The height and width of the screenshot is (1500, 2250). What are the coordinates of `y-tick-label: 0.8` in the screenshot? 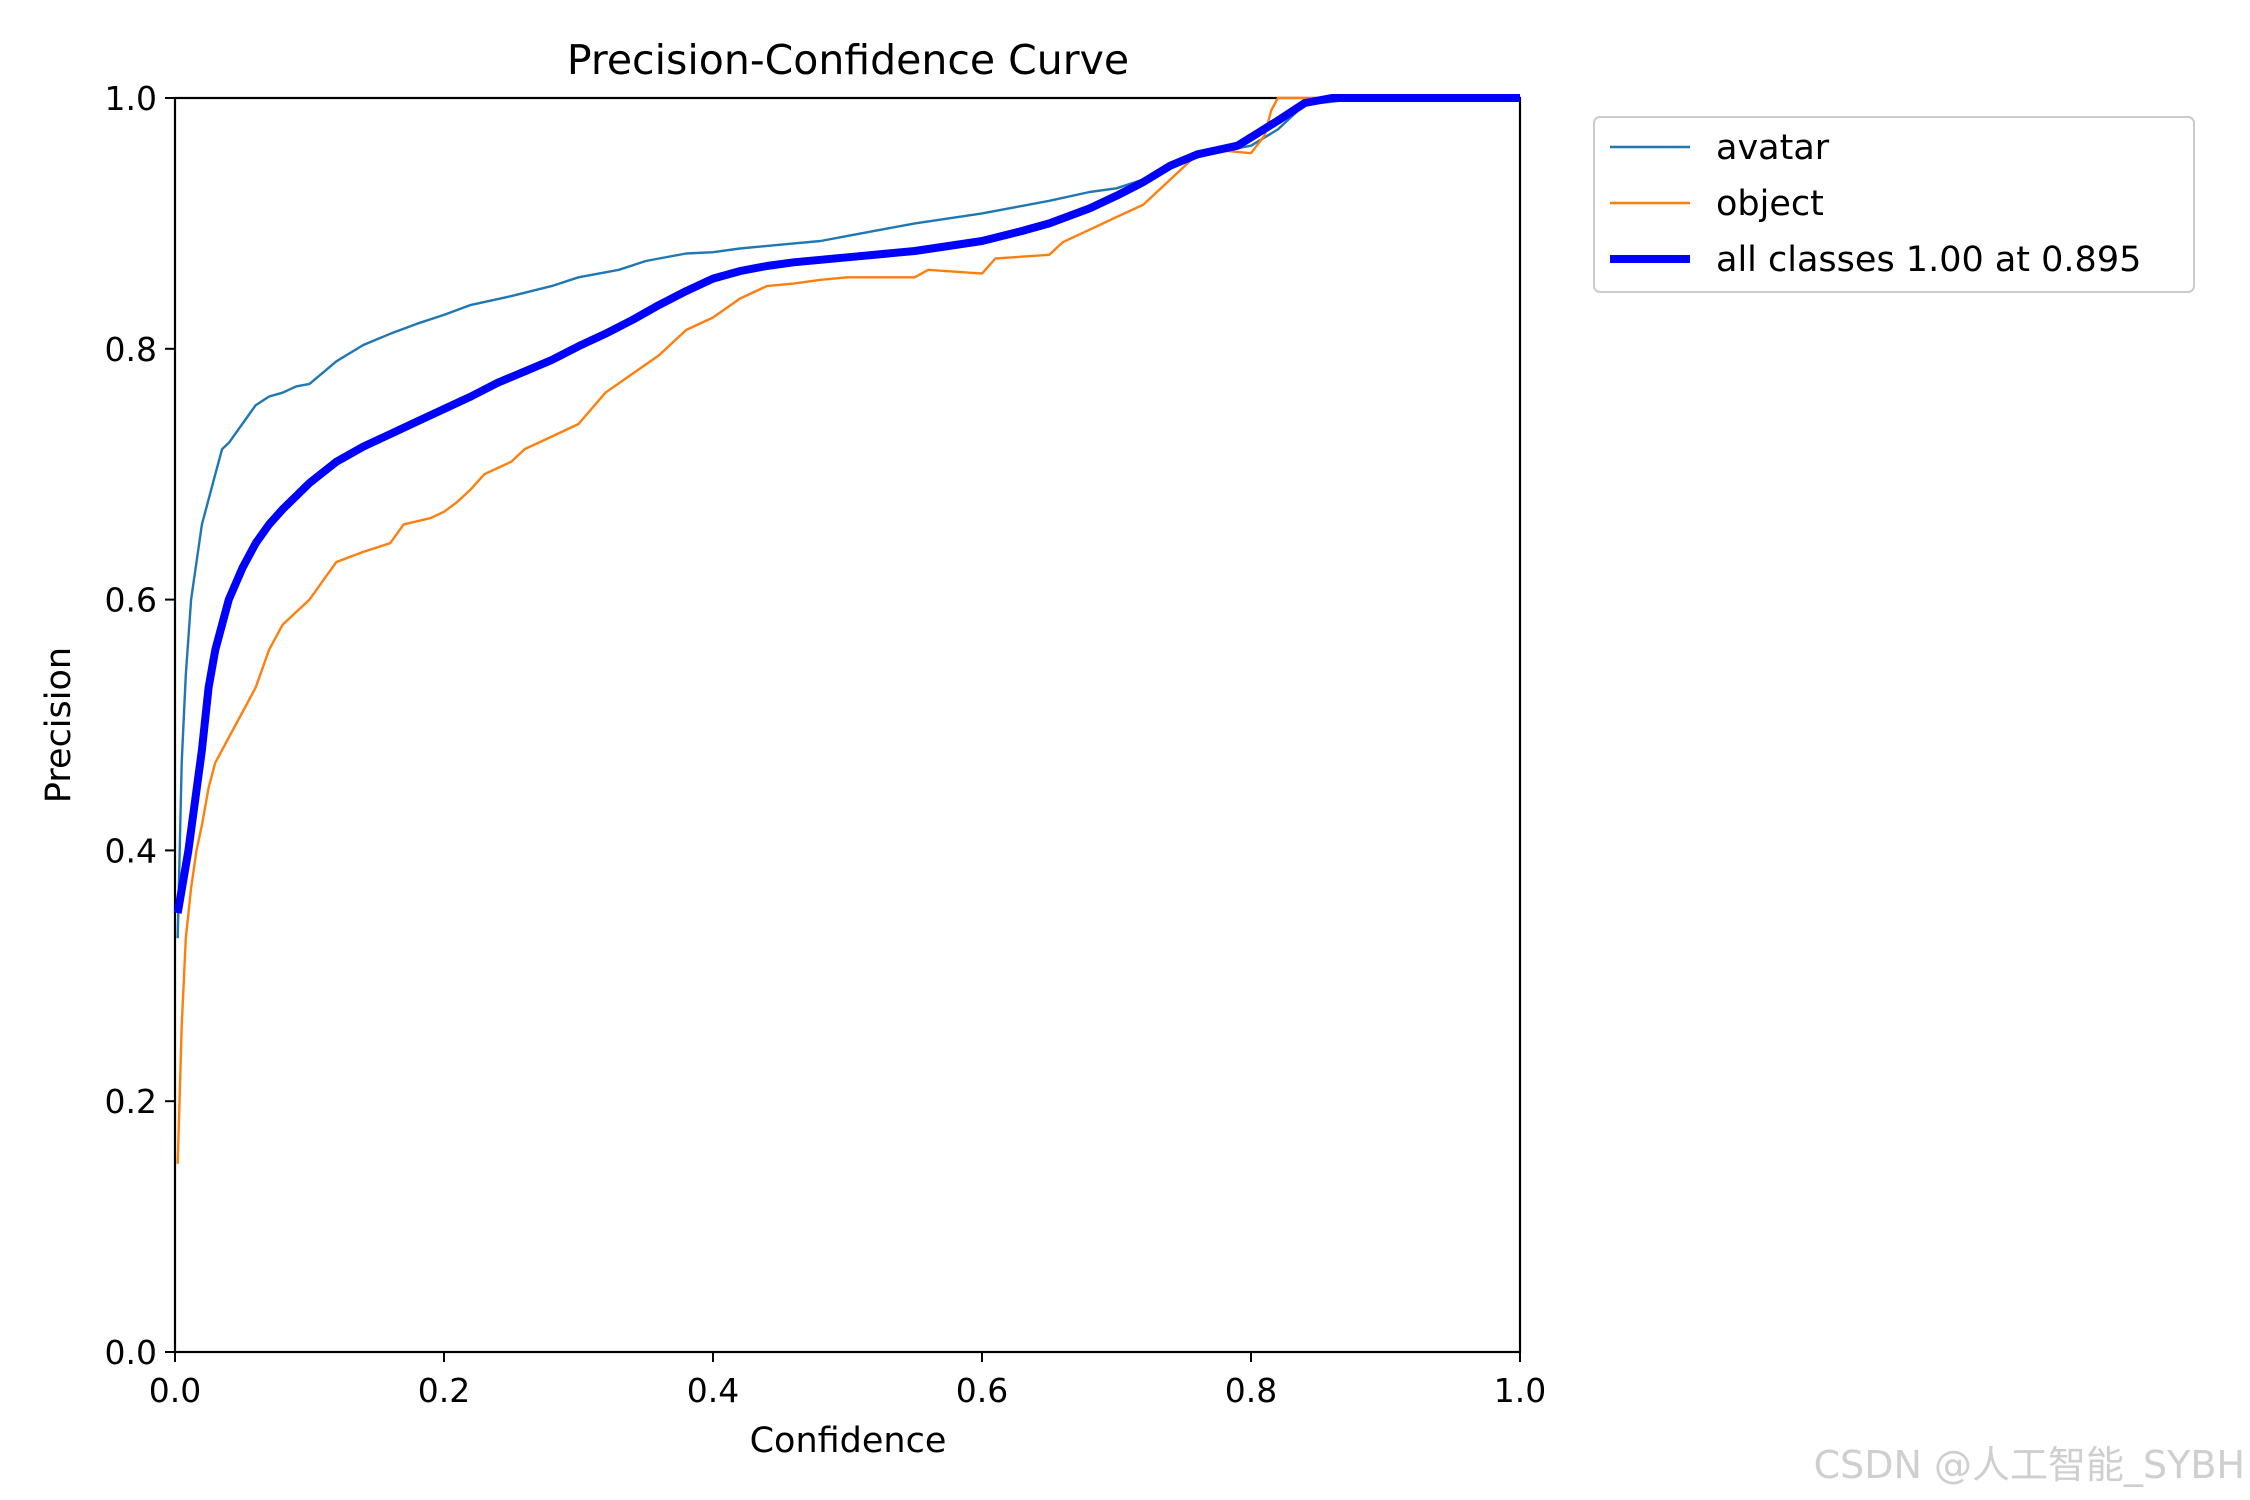 It's located at (131, 349).